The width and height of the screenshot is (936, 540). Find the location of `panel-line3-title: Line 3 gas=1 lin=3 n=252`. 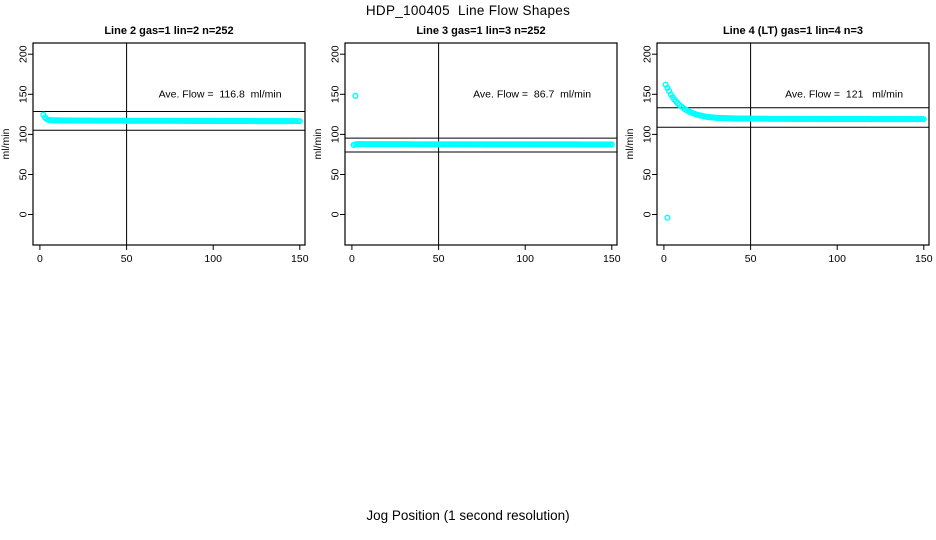

panel-line3-title: Line 3 gas=1 lin=3 n=252 is located at coordinates (481, 31).